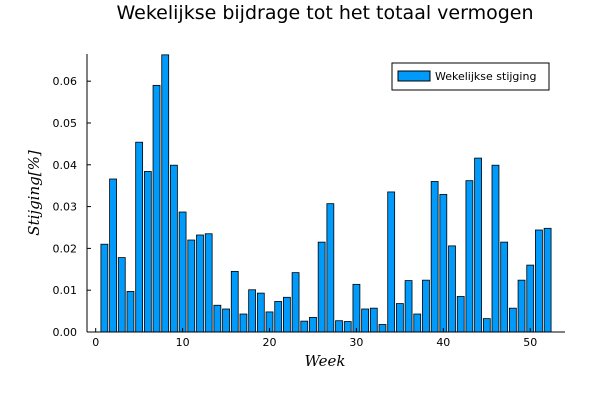 The height and width of the screenshot is (400, 600). What do you see at coordinates (324, 361) in the screenshot?
I see `x-axis-label: Week` at bounding box center [324, 361].